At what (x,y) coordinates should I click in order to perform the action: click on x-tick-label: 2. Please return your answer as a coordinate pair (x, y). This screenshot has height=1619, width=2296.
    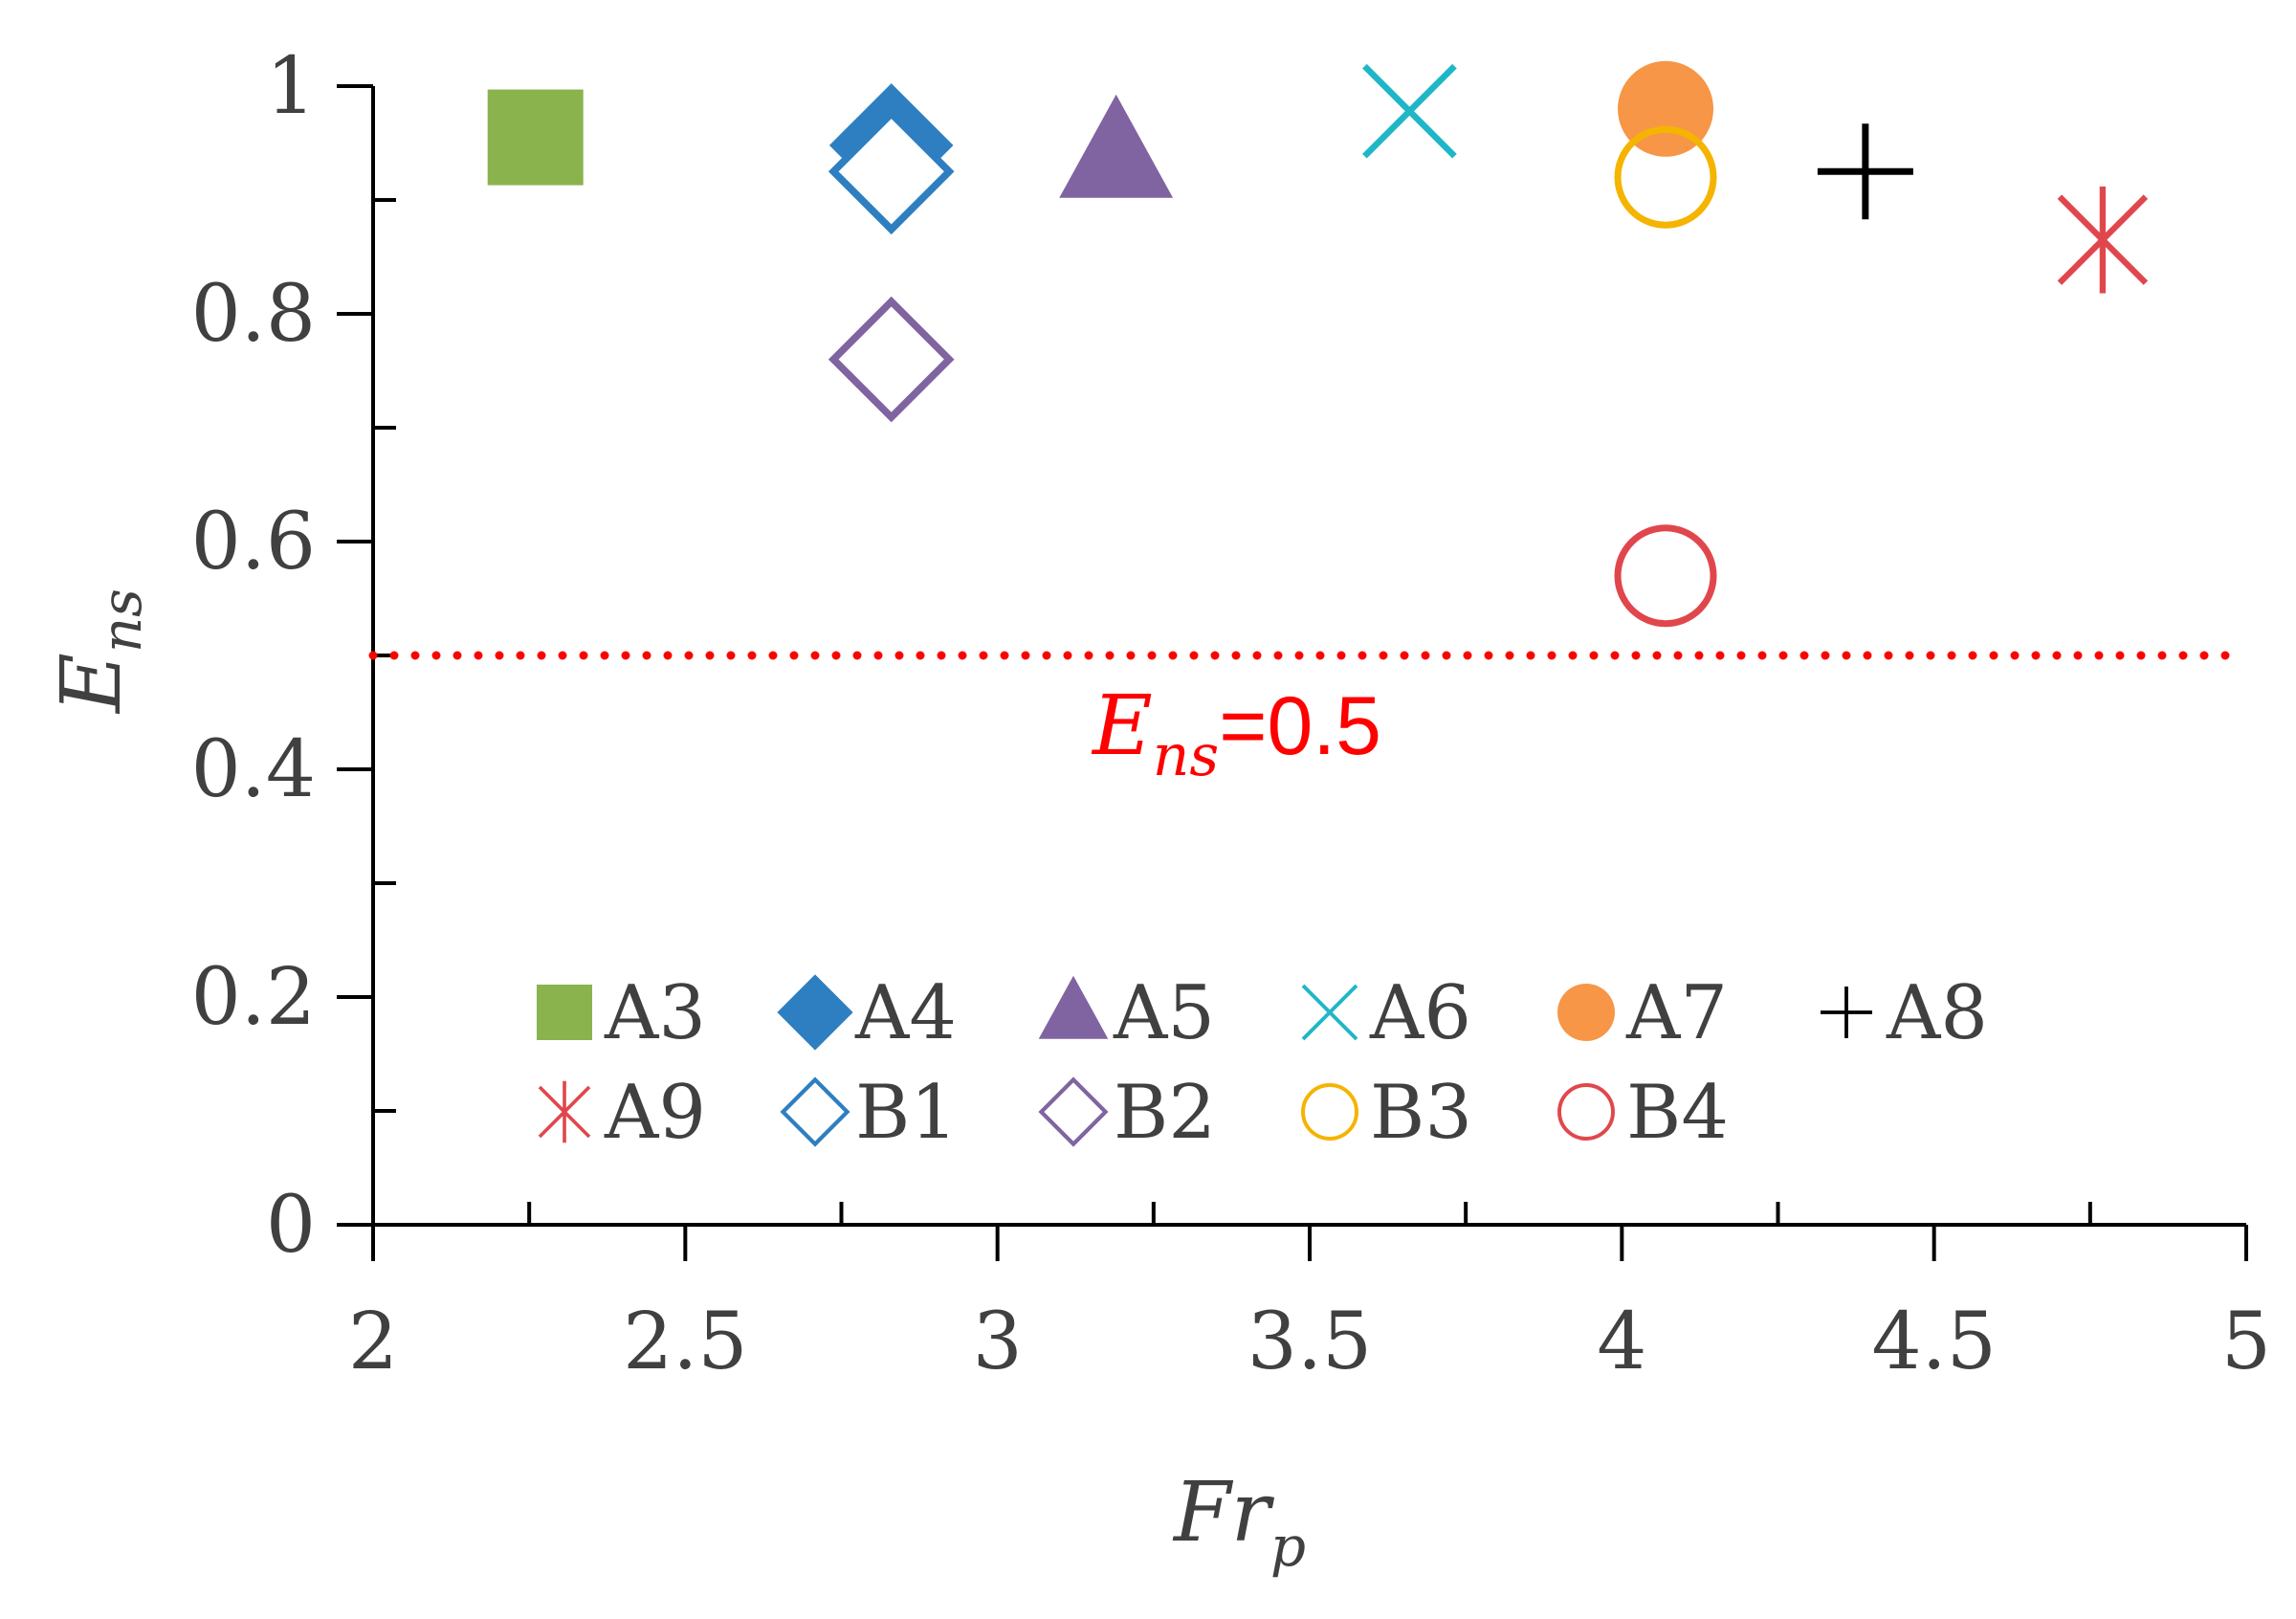
    Looking at the image, I should click on (373, 1342).